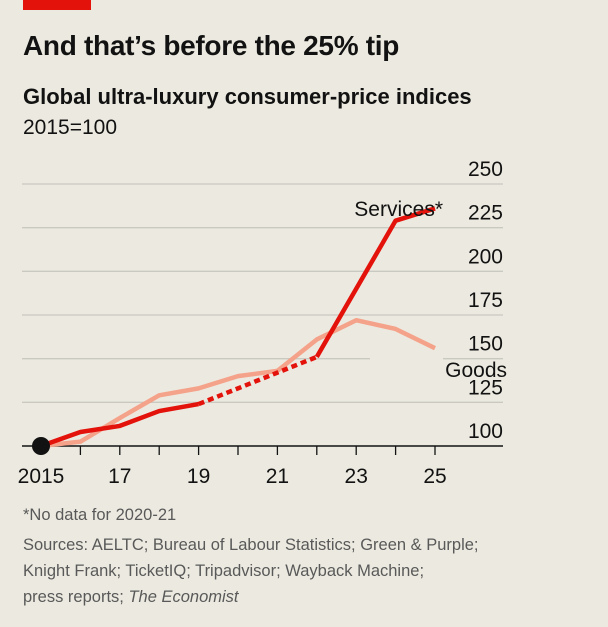  I want to click on x-tick-label: 25, so click(434, 476).